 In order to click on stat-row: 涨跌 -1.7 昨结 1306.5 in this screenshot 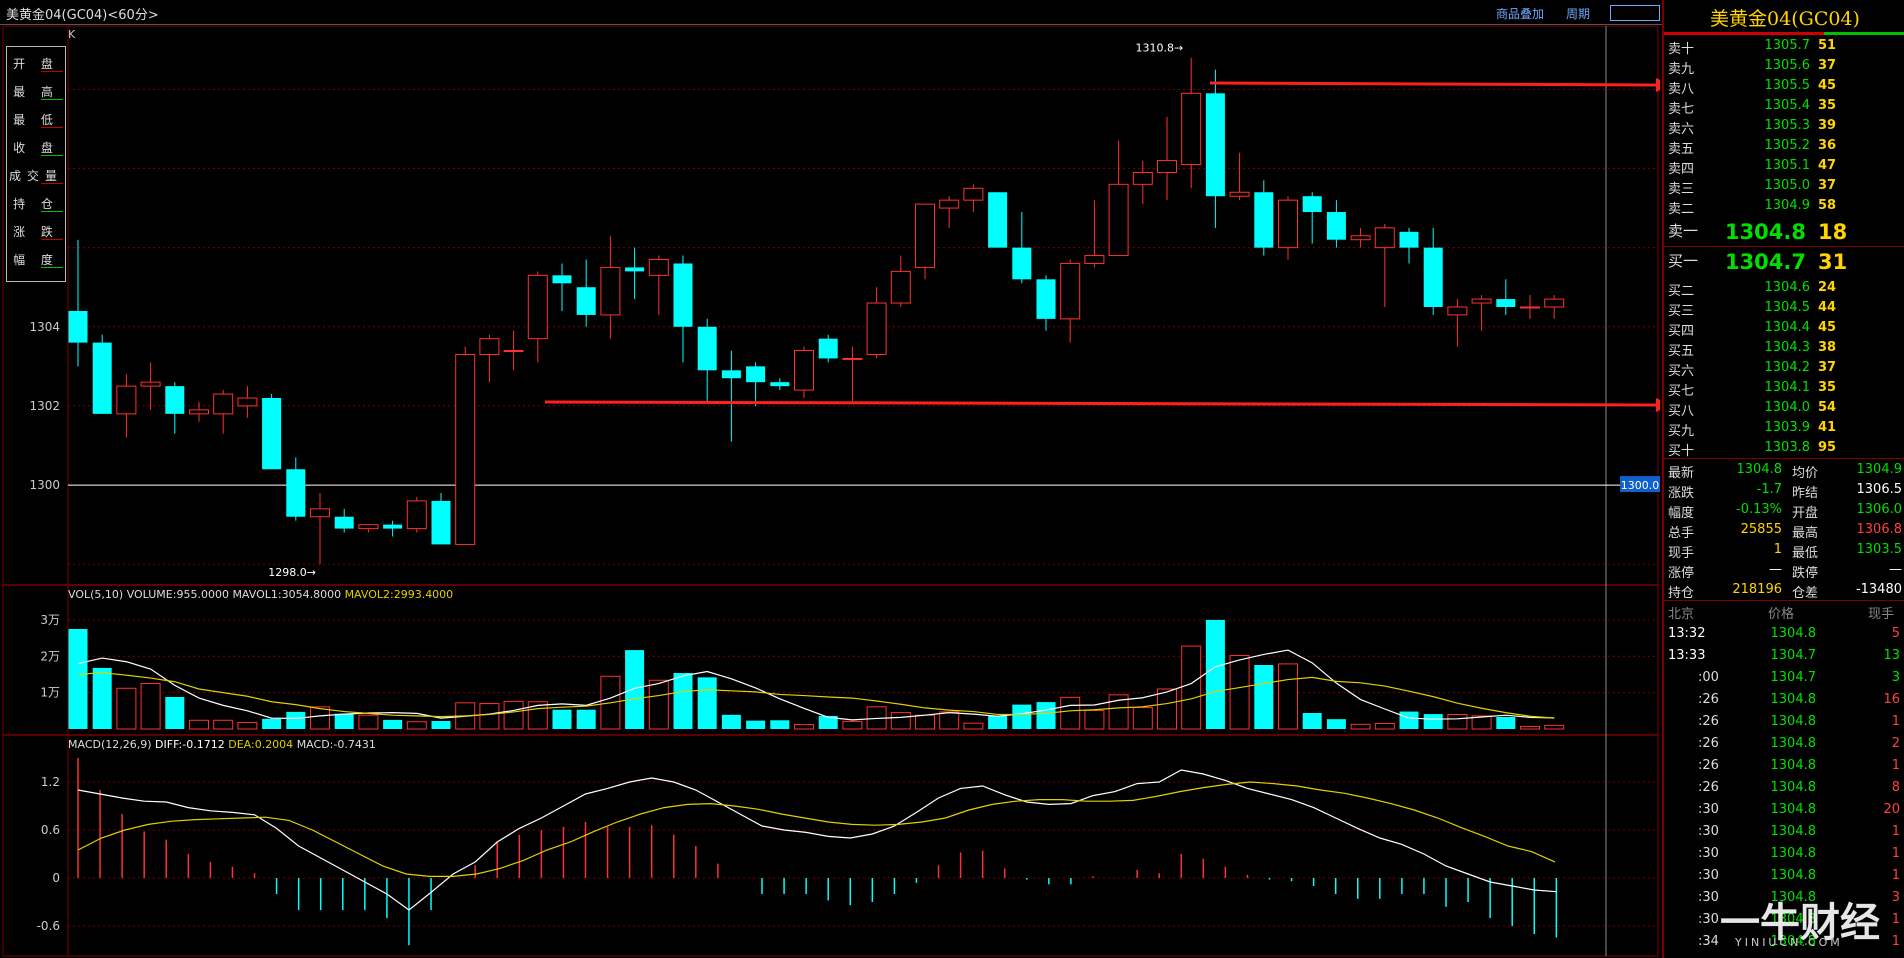, I will do `click(1786, 492)`.